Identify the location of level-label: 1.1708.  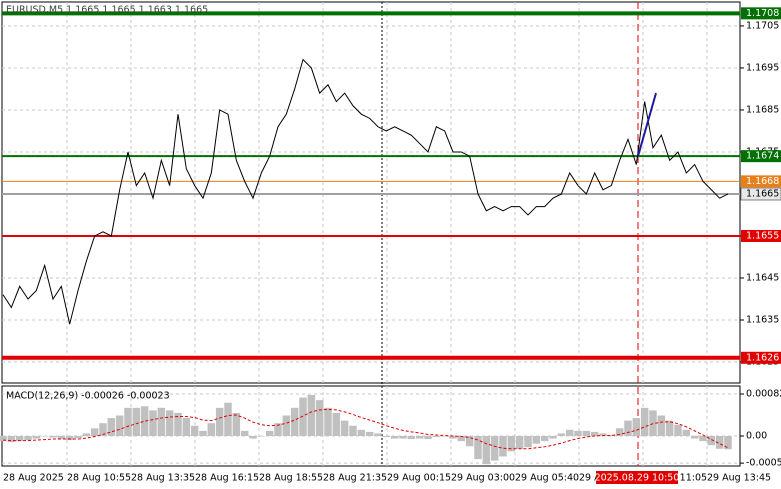
(762, 13).